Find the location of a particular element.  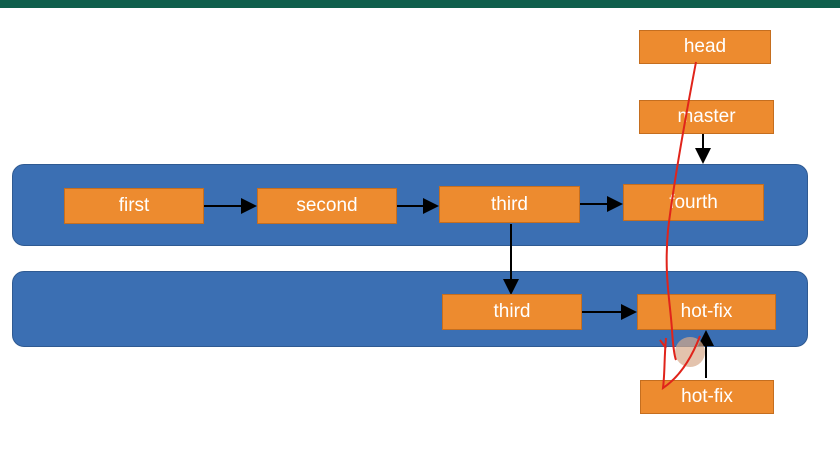

node-second: second is located at coordinates (327, 206).